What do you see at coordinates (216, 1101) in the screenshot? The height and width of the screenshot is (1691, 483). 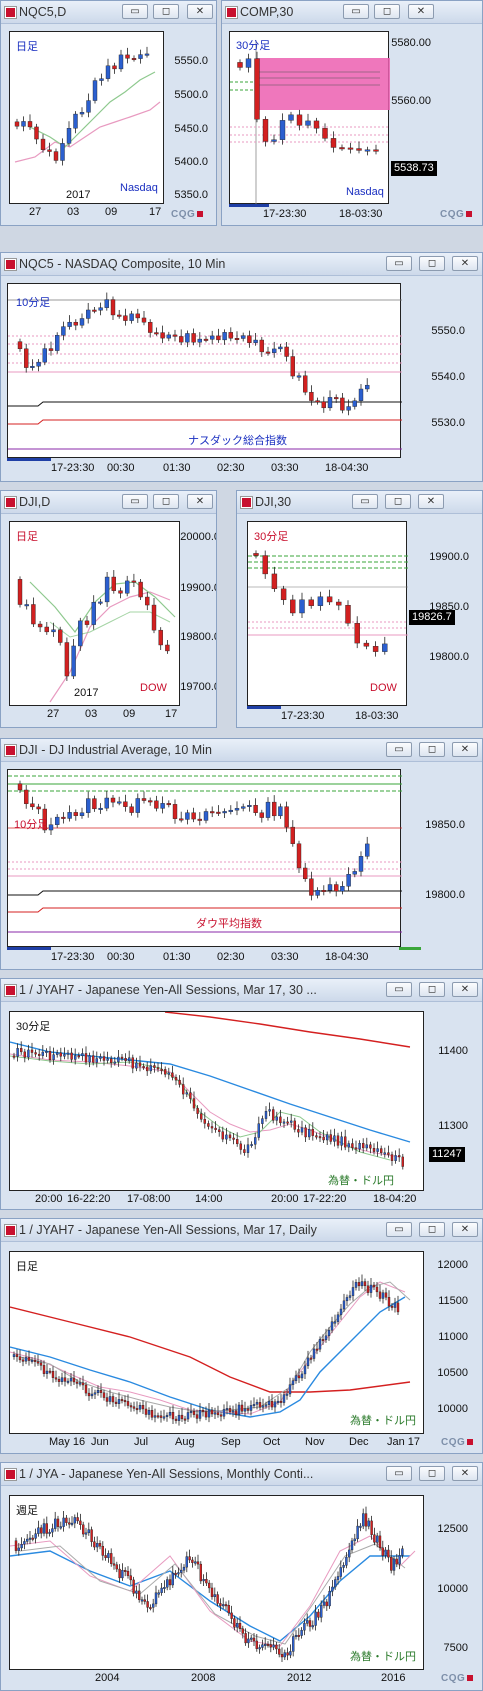 I see `price-chart-area: 30分足 為替・ドル円` at bounding box center [216, 1101].